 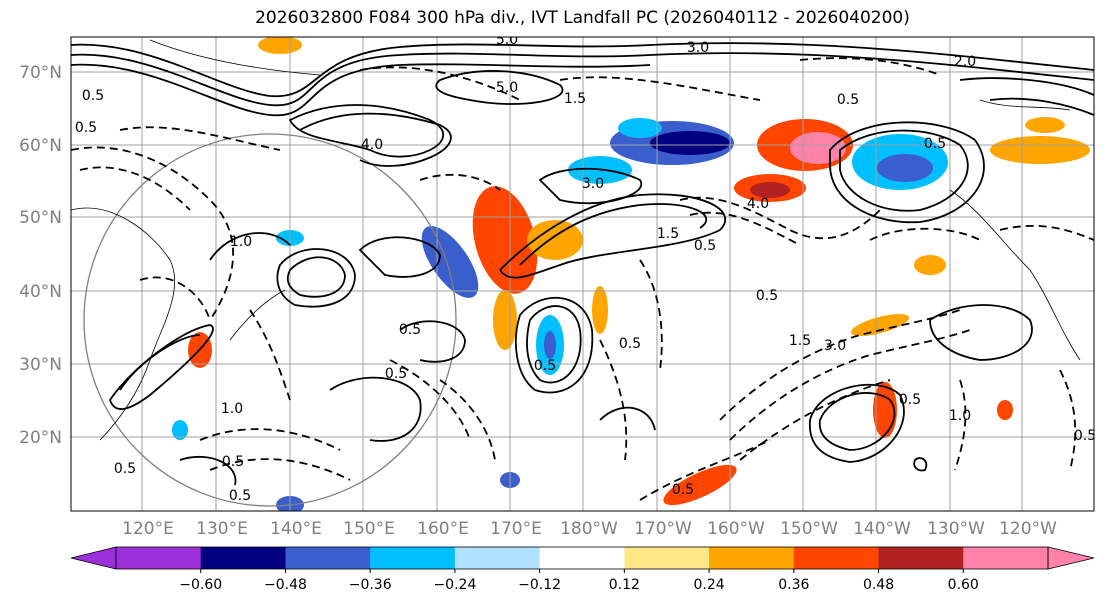 I want to click on longitude-tick-label: 130°E, so click(x=222, y=529).